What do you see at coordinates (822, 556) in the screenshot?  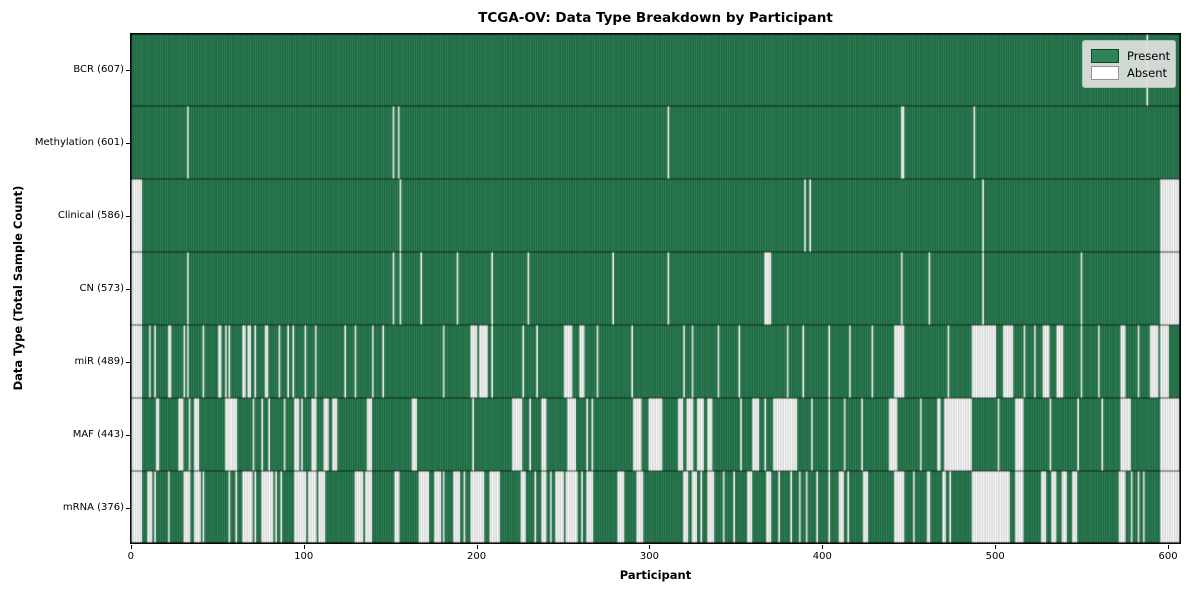 I see `x-tick-label-400: 400` at bounding box center [822, 556].